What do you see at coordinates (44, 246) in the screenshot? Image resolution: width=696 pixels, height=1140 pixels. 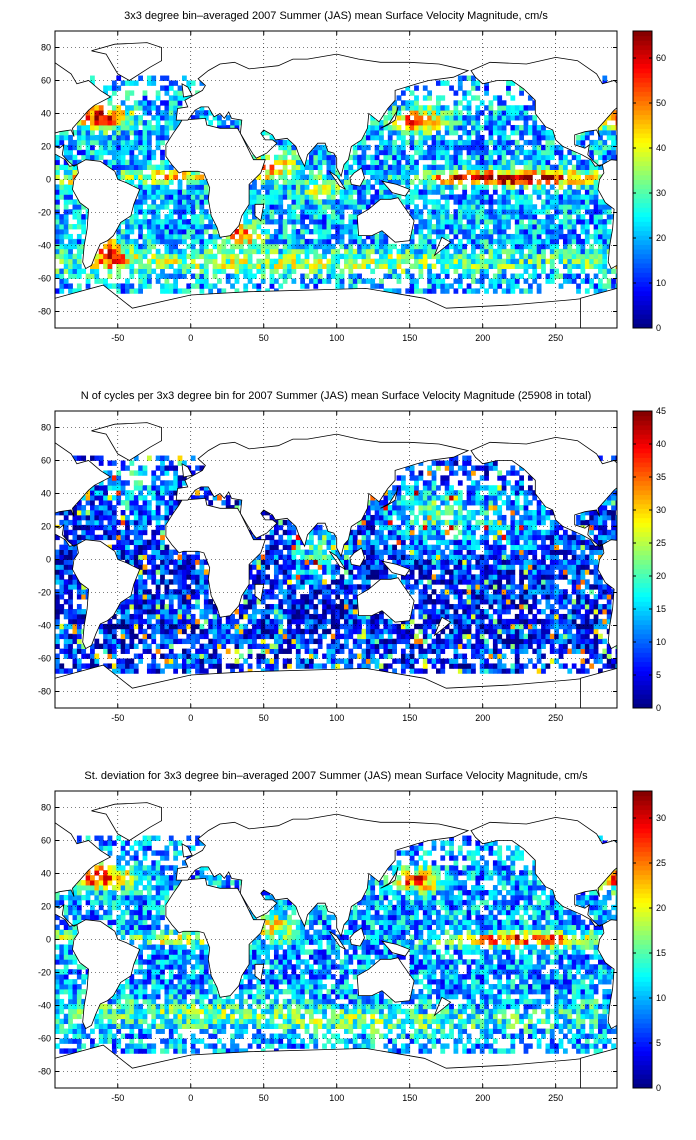 I see `y-tick-label: -40` at bounding box center [44, 246].